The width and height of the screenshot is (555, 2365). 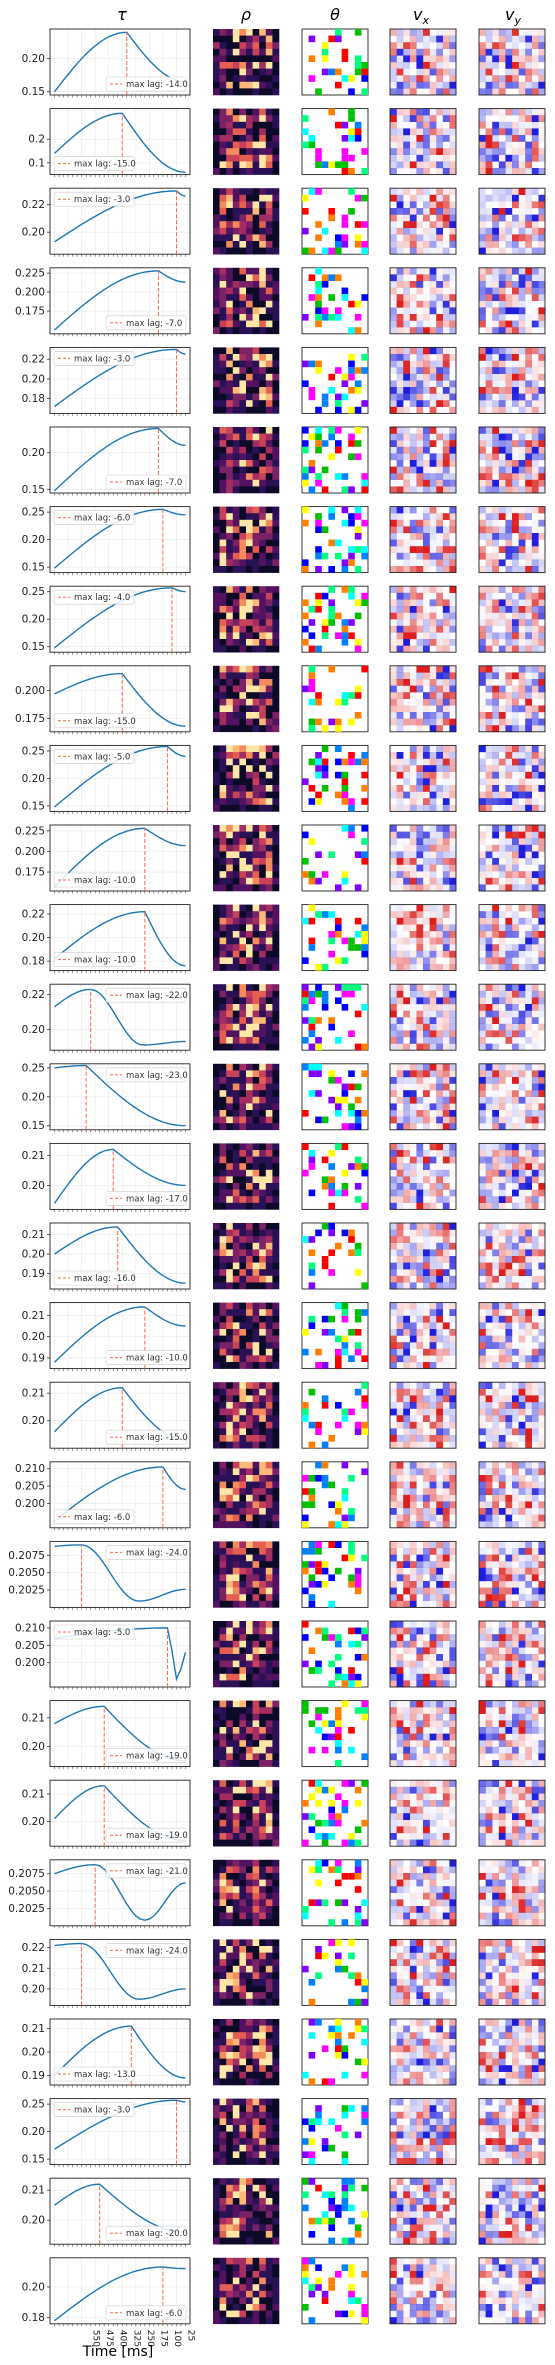 What do you see at coordinates (423, 380) in the screenshot?
I see `vx-frame` at bounding box center [423, 380].